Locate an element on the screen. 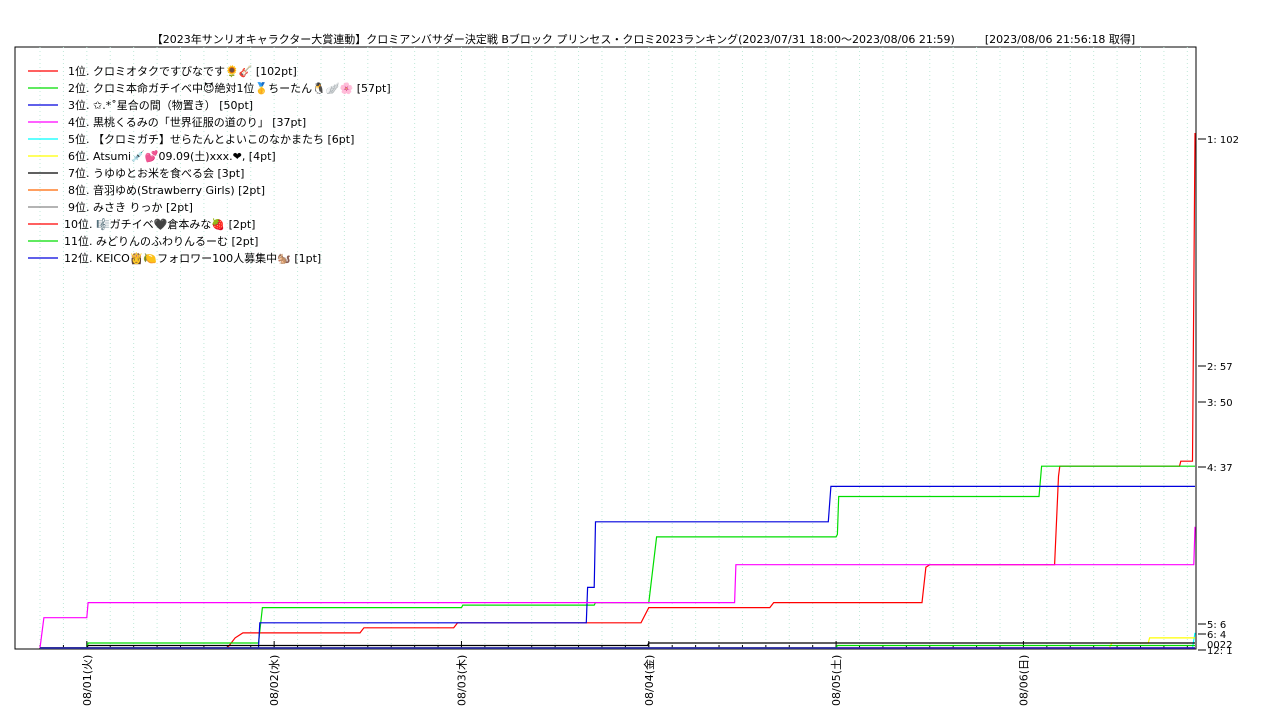  legend-entry: 9位. みさき りっか [2pt] is located at coordinates (130, 207).